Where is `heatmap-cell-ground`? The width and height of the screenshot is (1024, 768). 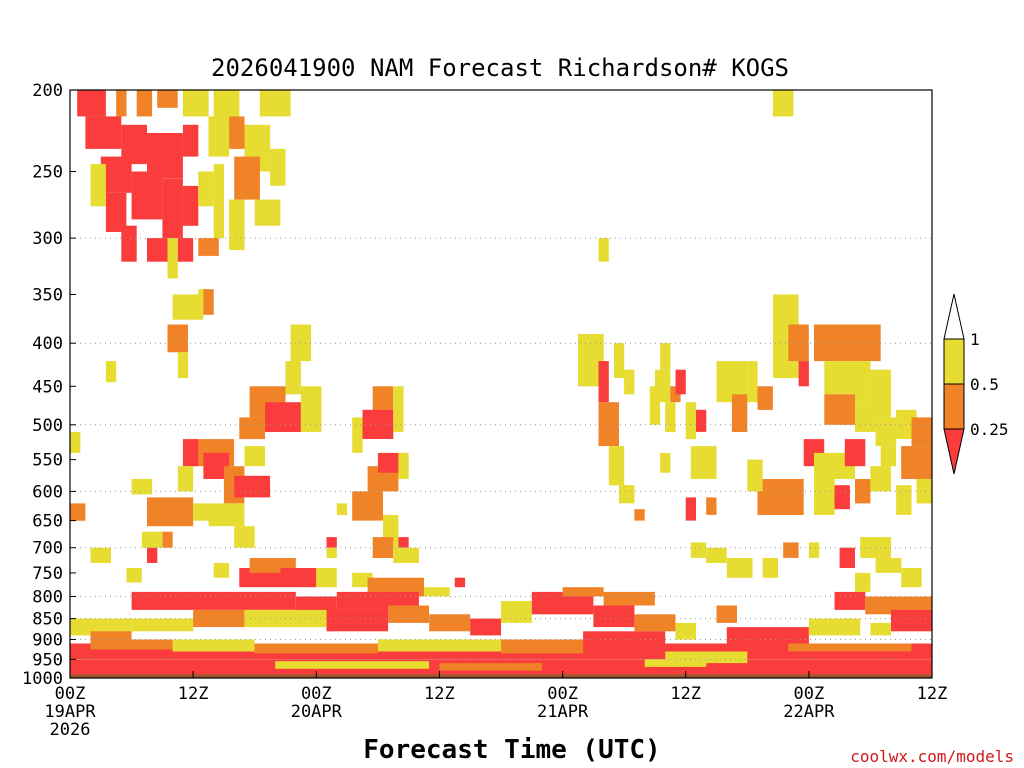 heatmap-cell-ground is located at coordinates (501, 676).